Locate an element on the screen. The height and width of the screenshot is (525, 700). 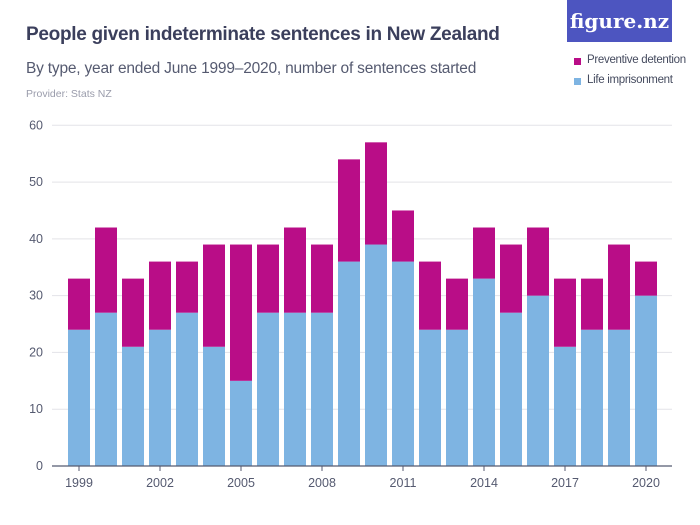
y-tick-label: 60 is located at coordinates (36, 125).